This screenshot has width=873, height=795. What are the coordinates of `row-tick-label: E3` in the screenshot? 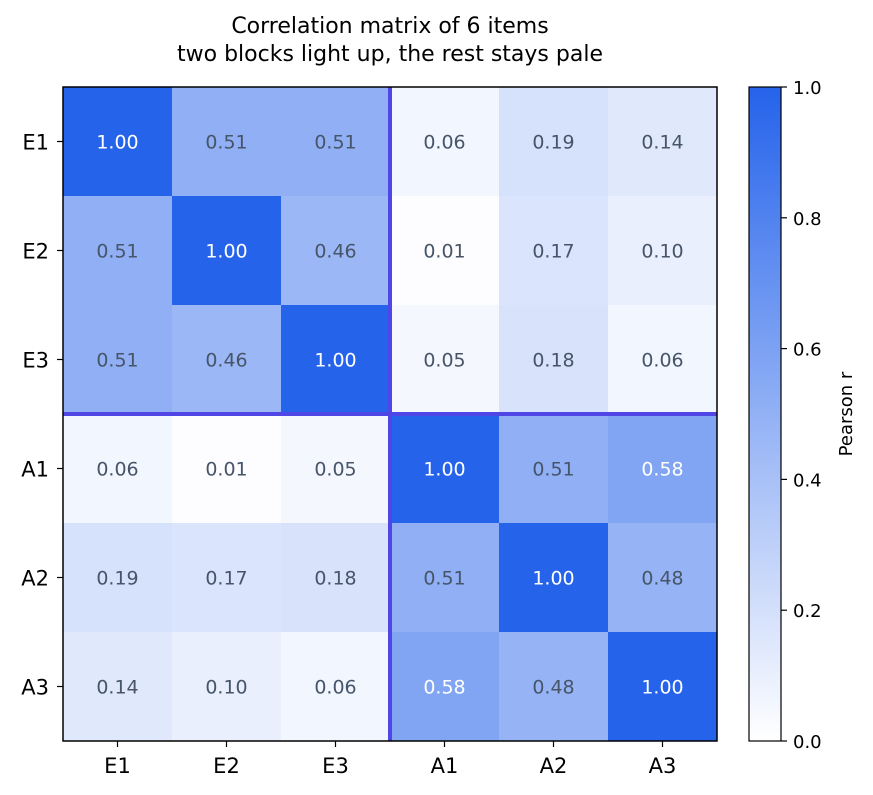 It's located at (35, 361).